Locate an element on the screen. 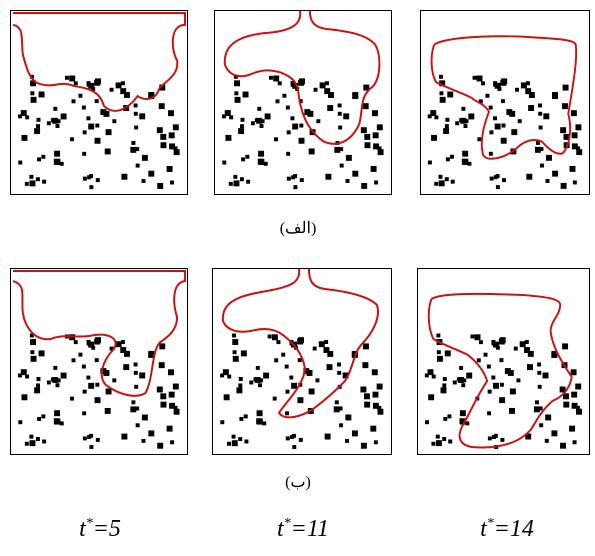  fluid-interface is located at coordinates (99, 62).